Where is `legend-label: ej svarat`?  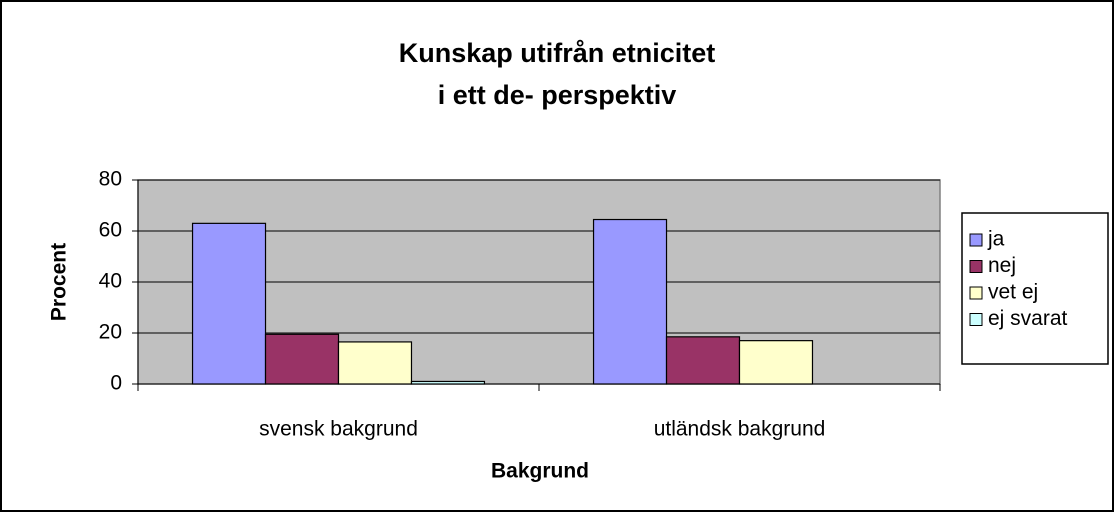 legend-label: ej svarat is located at coordinates (1028, 318).